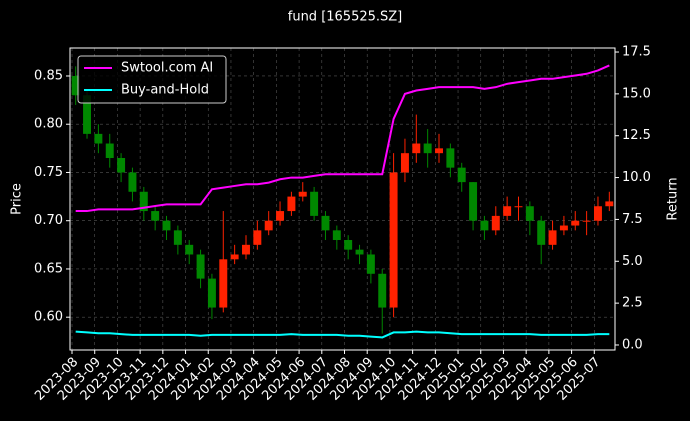 This screenshot has width=690, height=421. Describe the element at coordinates (345, 17) in the screenshot. I see `chart-title: fund [165525.SZ]` at that location.